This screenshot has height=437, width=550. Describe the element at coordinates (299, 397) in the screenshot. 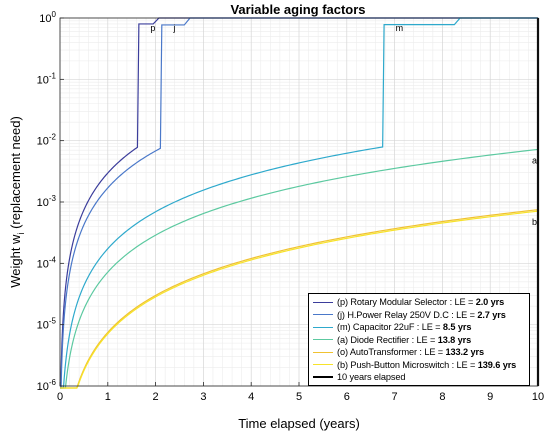

I see `x-tick-label: 5` at that location.